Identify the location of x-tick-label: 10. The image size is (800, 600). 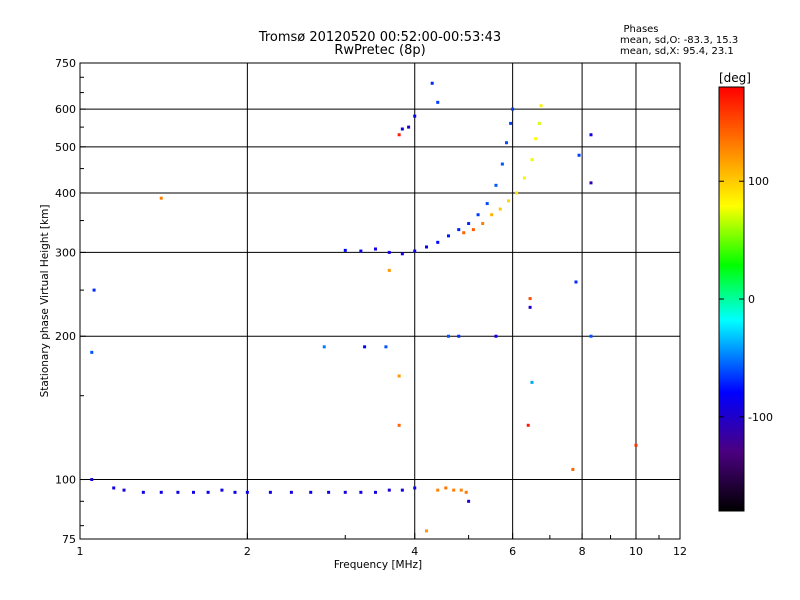
(636, 551).